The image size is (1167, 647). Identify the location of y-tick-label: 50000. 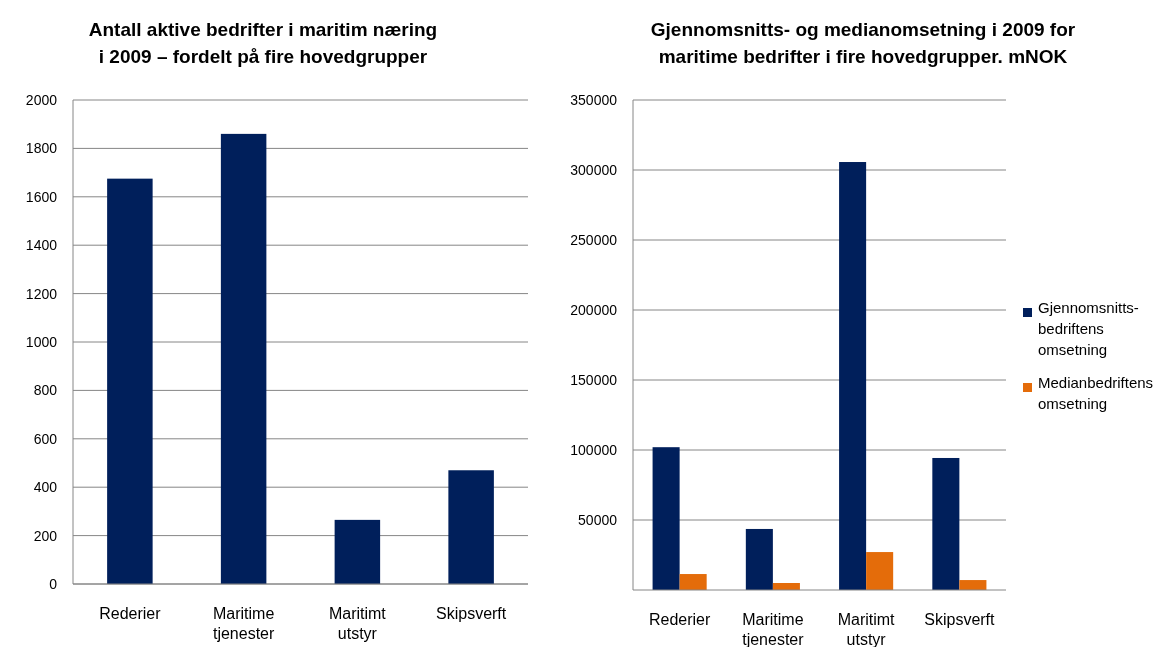
(598, 519).